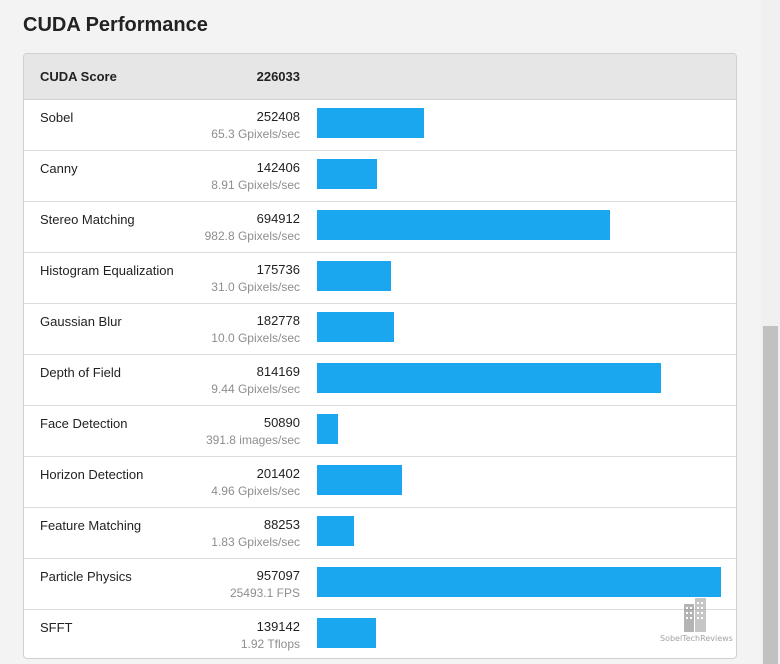  Describe the element at coordinates (264, 593) in the screenshot. I see `benchmark-metric: 25493.1 FPS` at that location.